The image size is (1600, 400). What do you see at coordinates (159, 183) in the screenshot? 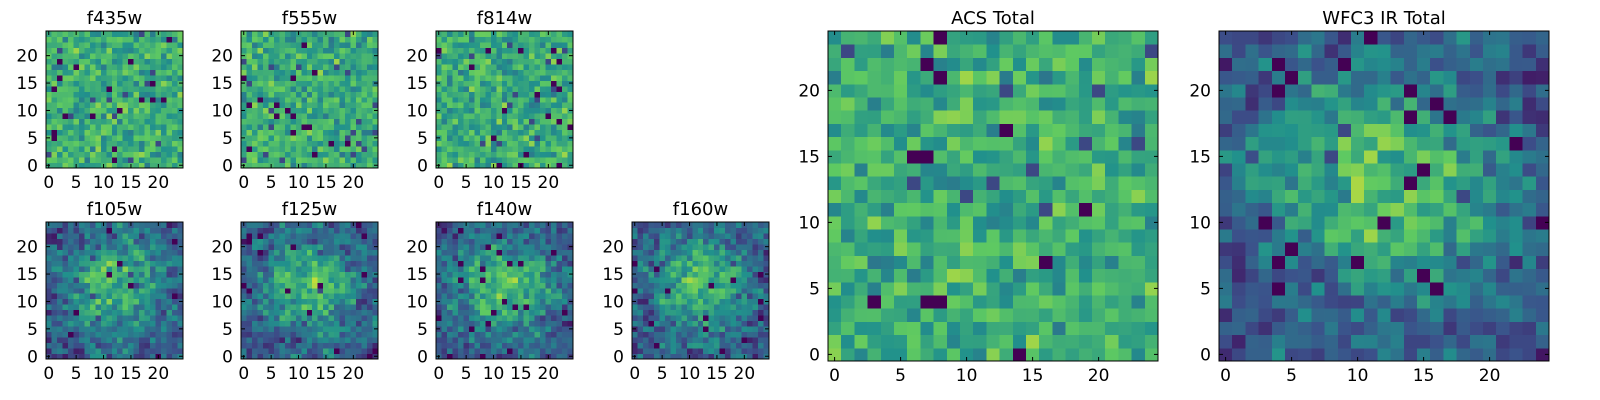
I see `x-tick-label: 20` at bounding box center [159, 183].